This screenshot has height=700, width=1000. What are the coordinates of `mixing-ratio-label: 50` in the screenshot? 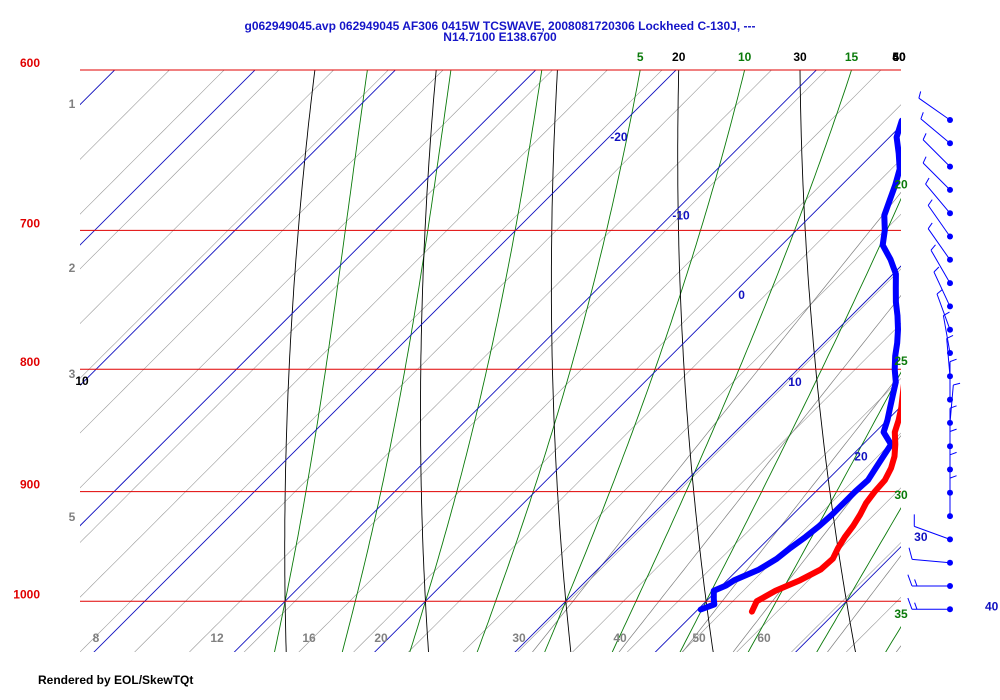 It's located at (699, 638).